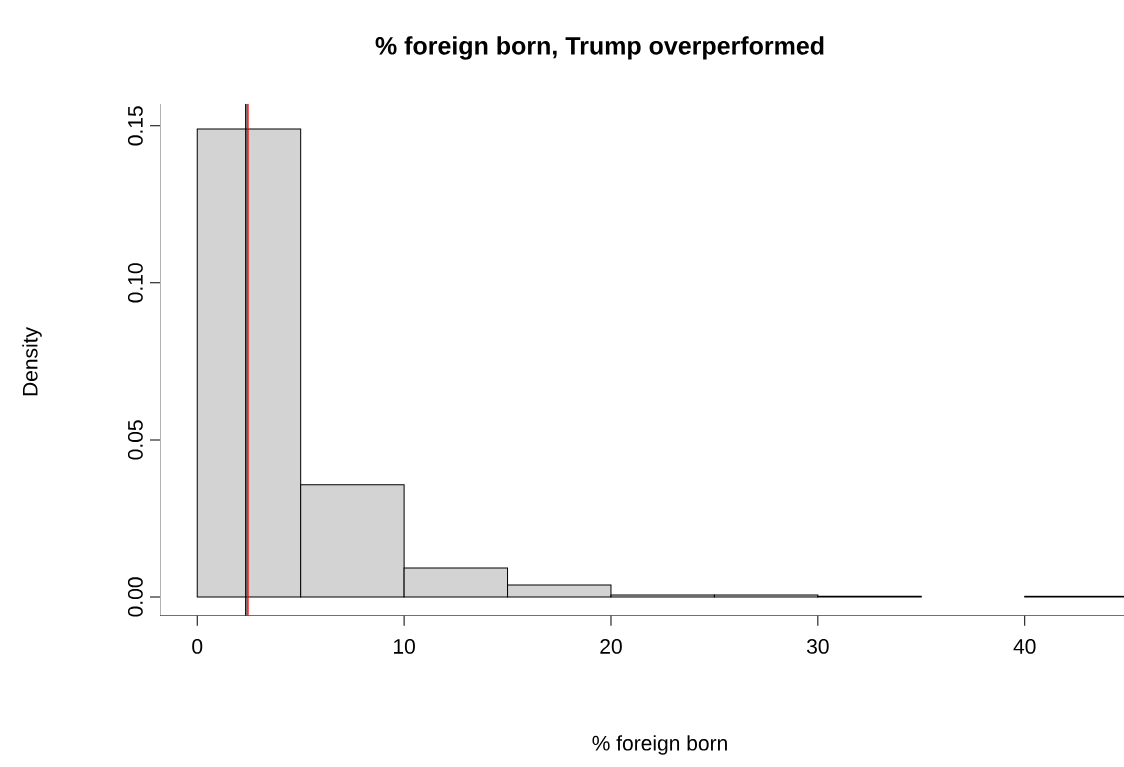 The width and height of the screenshot is (1124, 767). Describe the element at coordinates (135, 597) in the screenshot. I see `y-tick-label: 0.00` at that location.